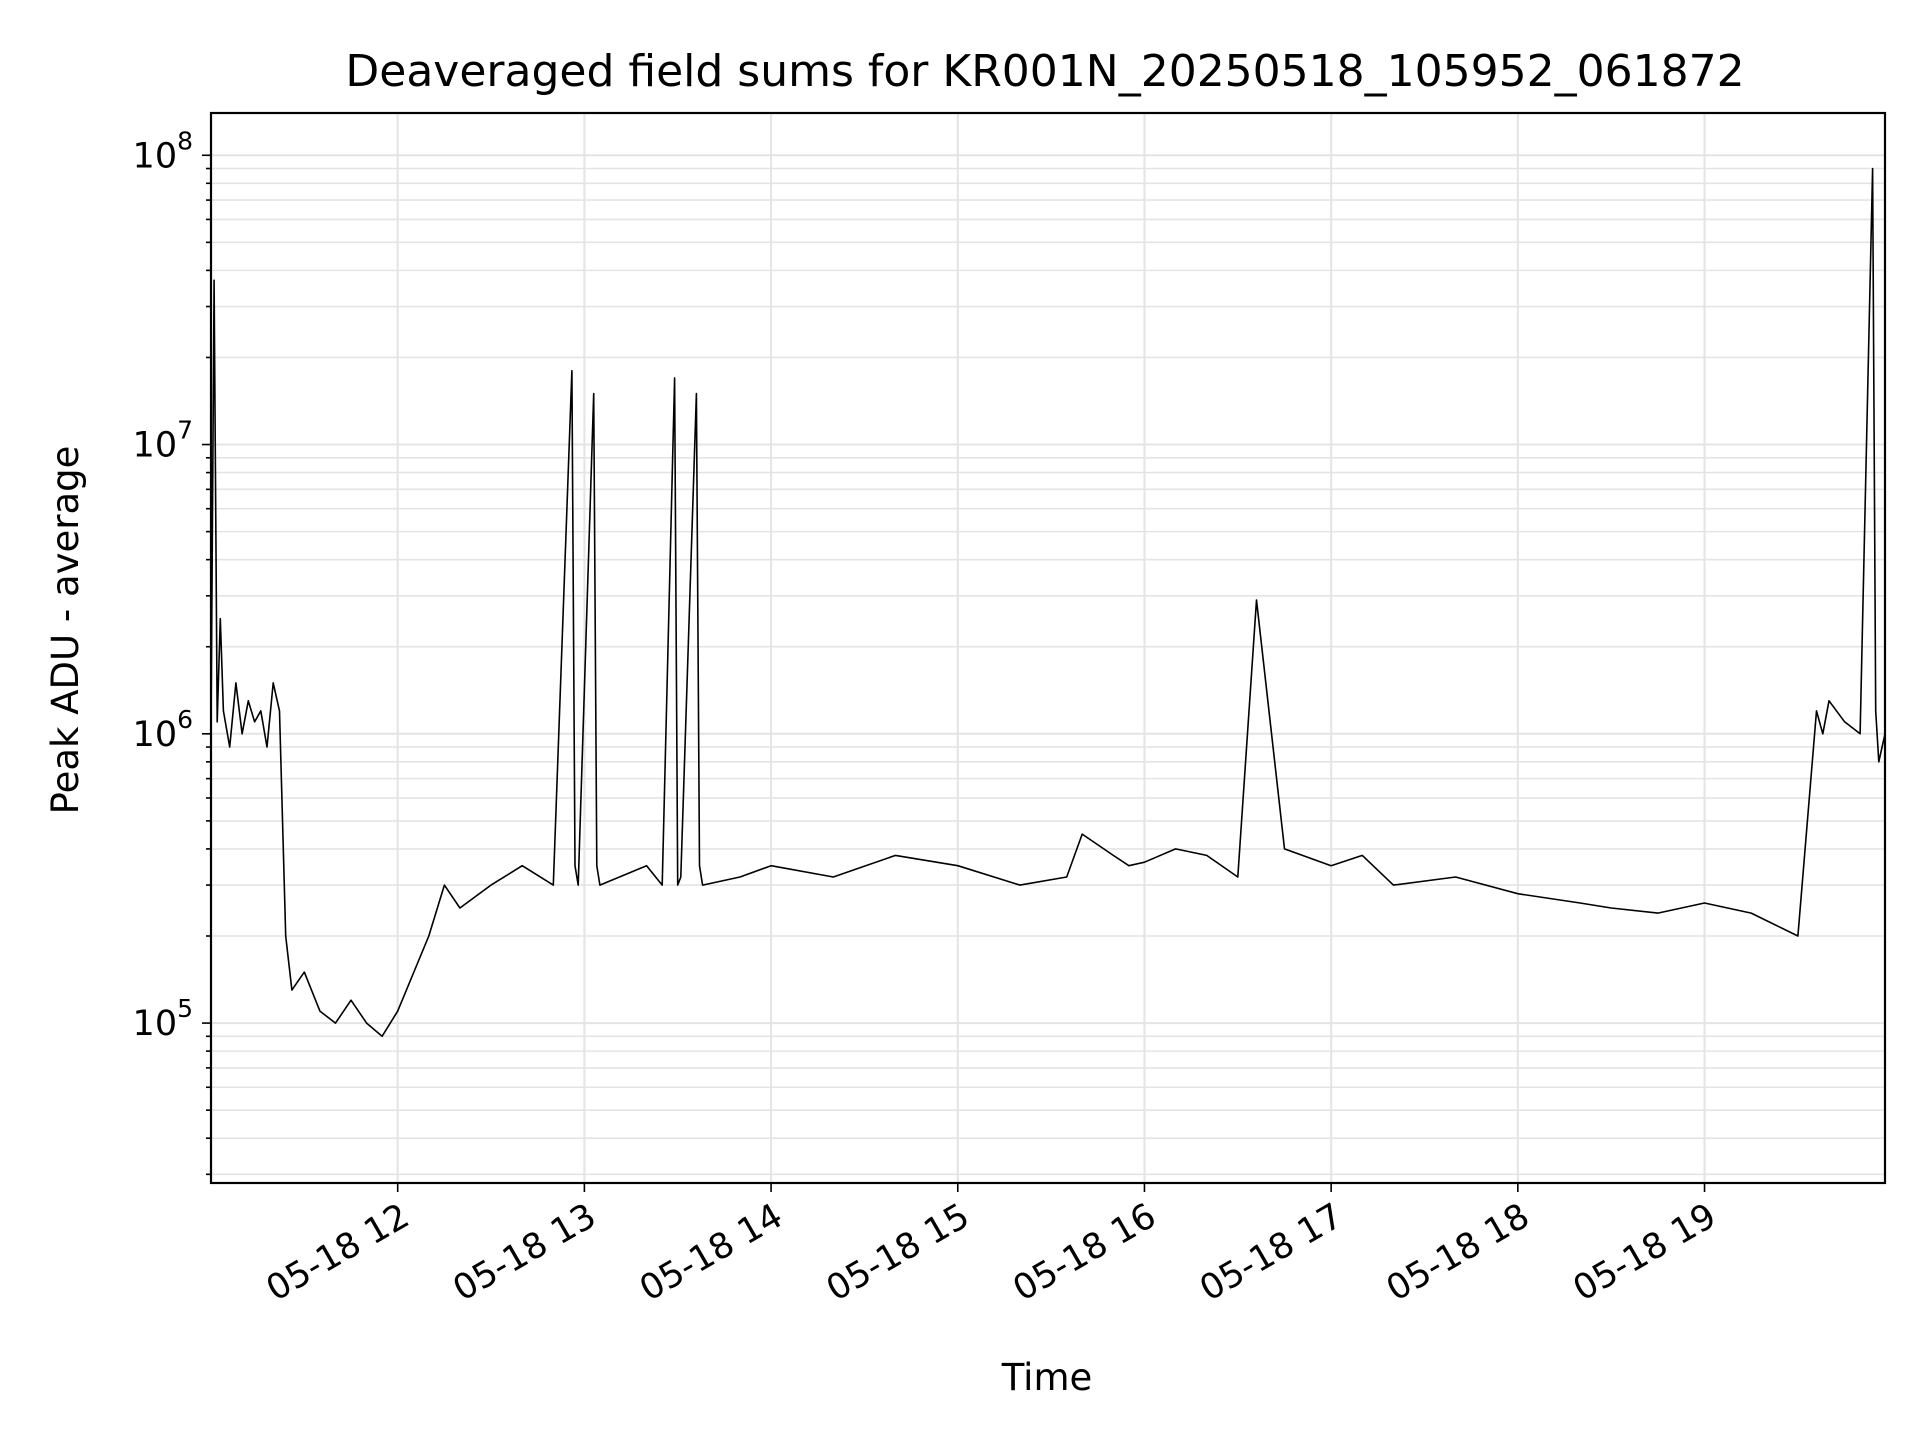 The image size is (1920, 1440). I want to click on x-axis-label: Time, so click(1047, 1377).